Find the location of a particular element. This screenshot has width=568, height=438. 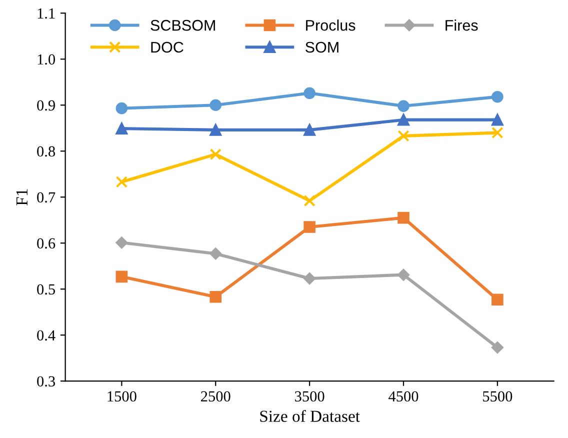

y-tick-label: 1.1 is located at coordinates (46, 13).